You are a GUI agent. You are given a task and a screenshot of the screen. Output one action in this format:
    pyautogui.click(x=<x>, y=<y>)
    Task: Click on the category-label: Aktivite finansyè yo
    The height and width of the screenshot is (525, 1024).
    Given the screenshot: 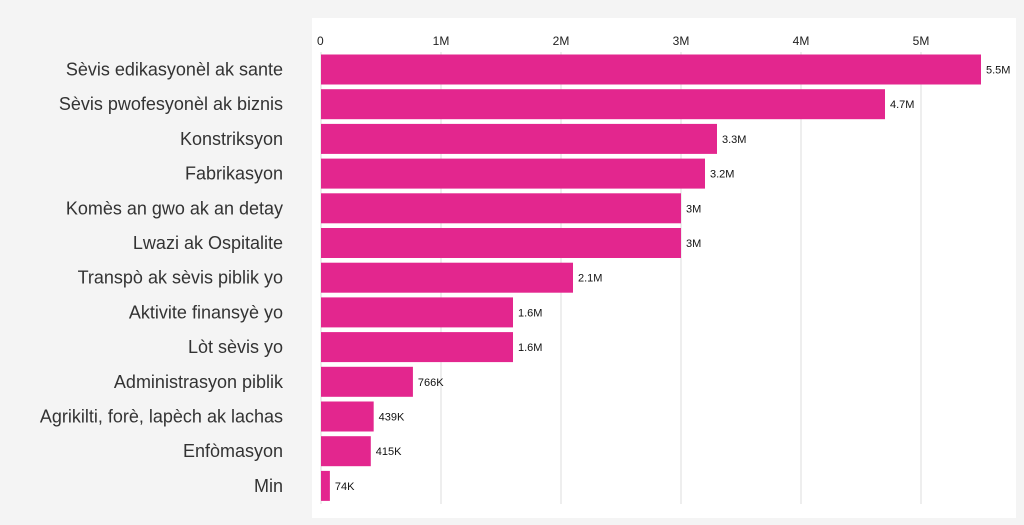 What is the action you would take?
    pyautogui.click(x=206, y=312)
    